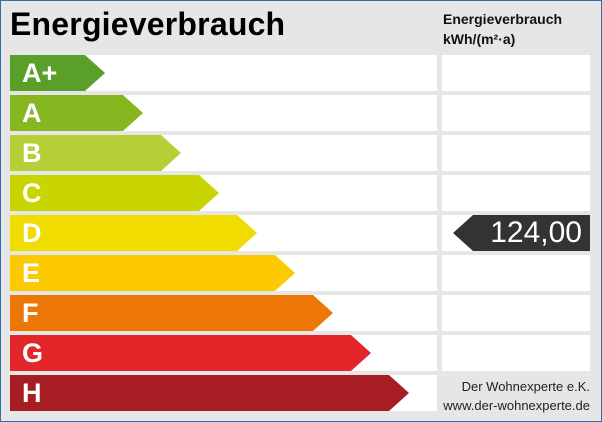  What do you see at coordinates (503, 19) in the screenshot?
I see `column-title: Energieverbrauch` at bounding box center [503, 19].